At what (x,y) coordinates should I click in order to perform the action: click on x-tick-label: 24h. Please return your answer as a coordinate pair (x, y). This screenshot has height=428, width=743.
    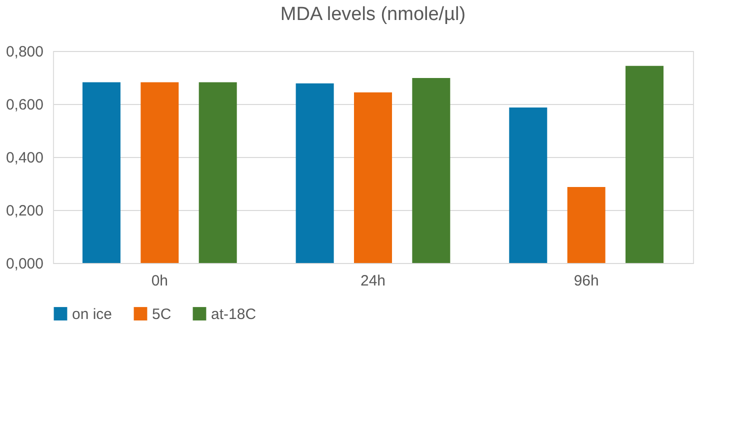
    Looking at the image, I should click on (373, 281).